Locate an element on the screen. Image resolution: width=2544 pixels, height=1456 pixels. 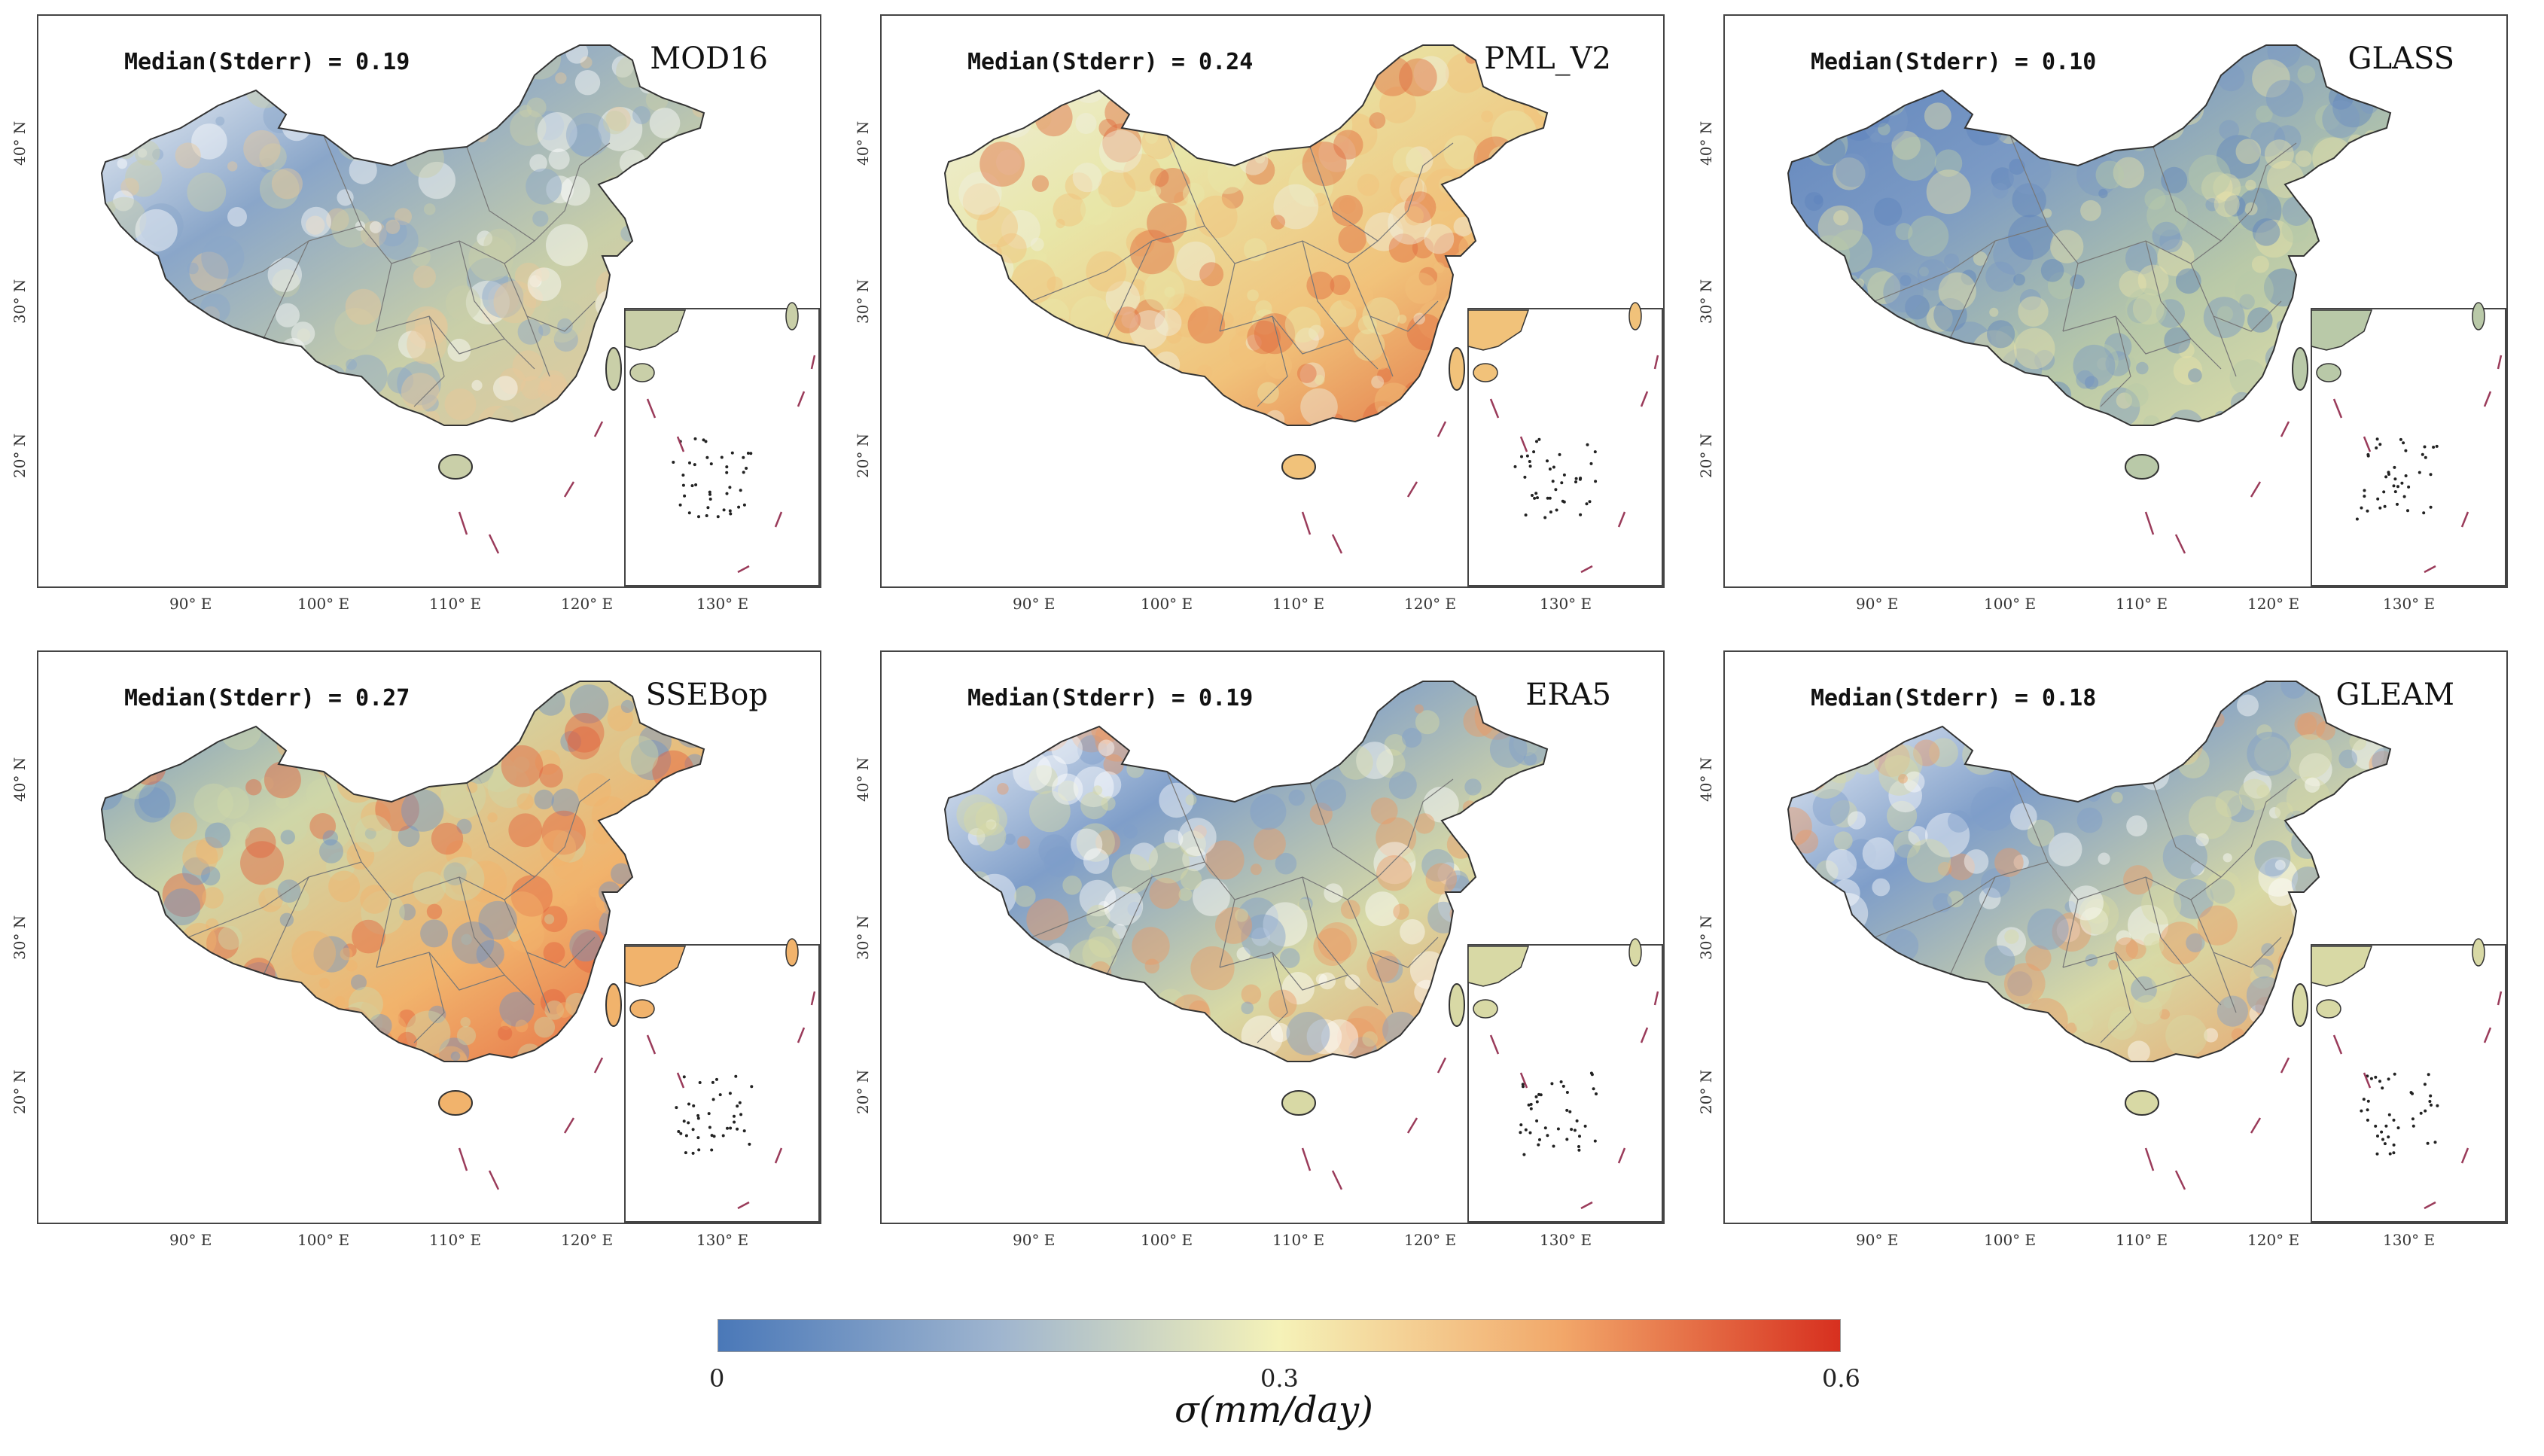
hainan-island is located at coordinates (456, 467).